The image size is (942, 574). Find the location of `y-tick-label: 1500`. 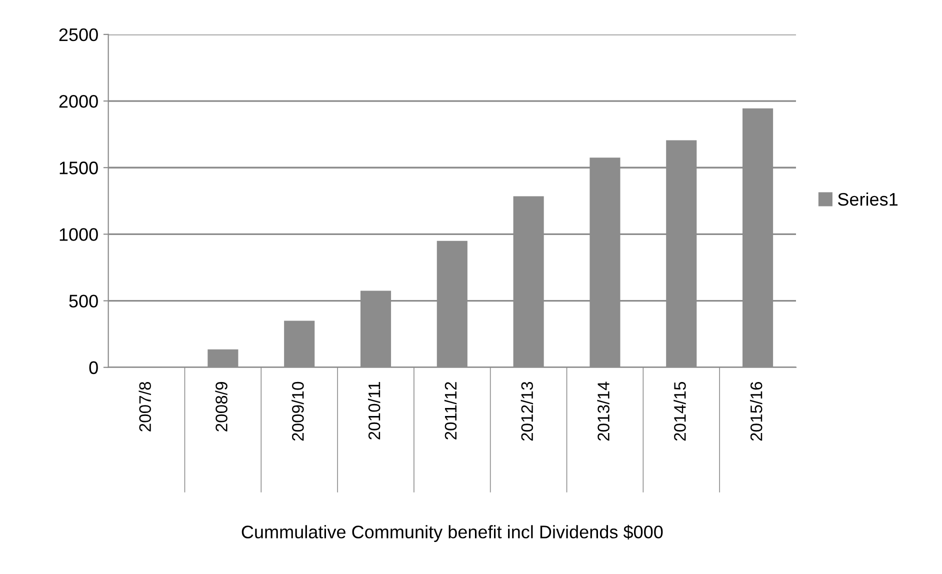

y-tick-label: 1500 is located at coordinates (79, 168).